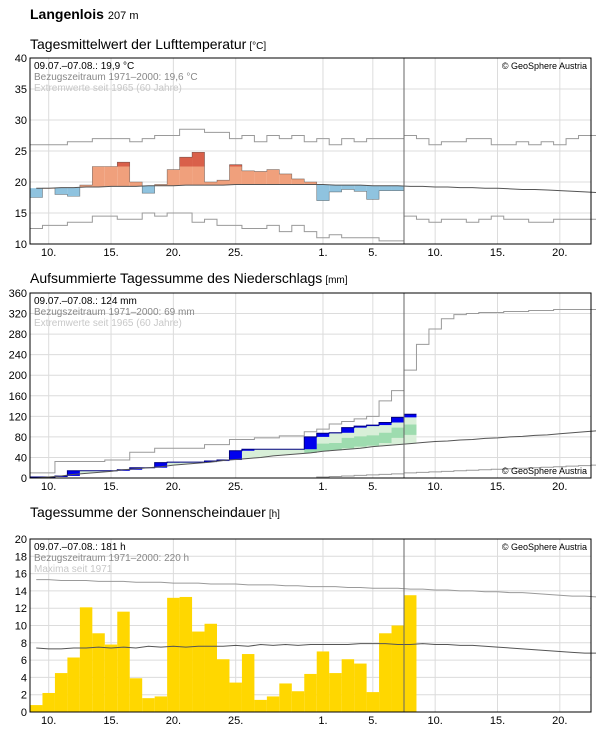  I want to click on y-tick-label: 25, so click(21, 152).